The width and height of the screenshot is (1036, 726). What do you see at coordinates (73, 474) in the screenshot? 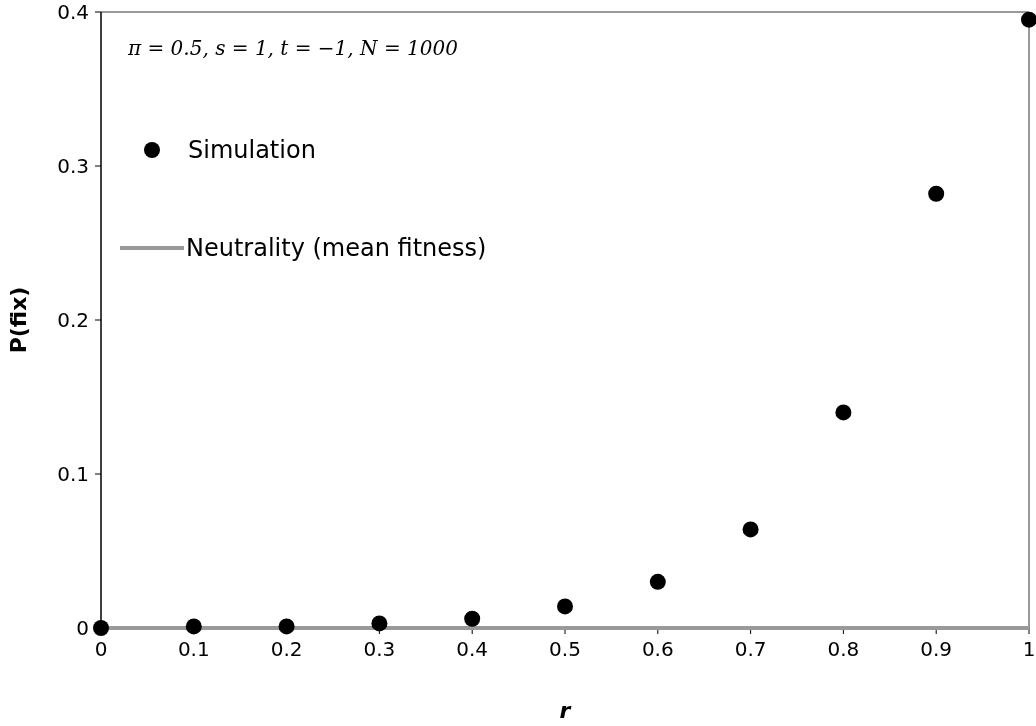
I see `y-tick-label: 0.1` at bounding box center [73, 474].